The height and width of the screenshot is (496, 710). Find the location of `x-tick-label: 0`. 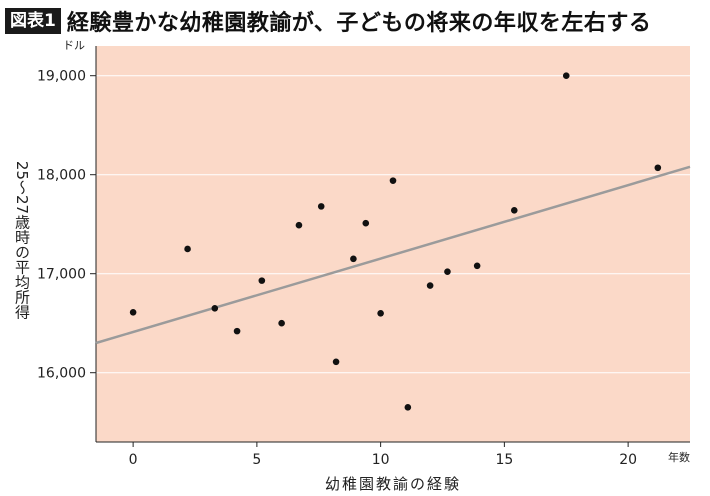

x-tick-label: 0 is located at coordinates (133, 460).